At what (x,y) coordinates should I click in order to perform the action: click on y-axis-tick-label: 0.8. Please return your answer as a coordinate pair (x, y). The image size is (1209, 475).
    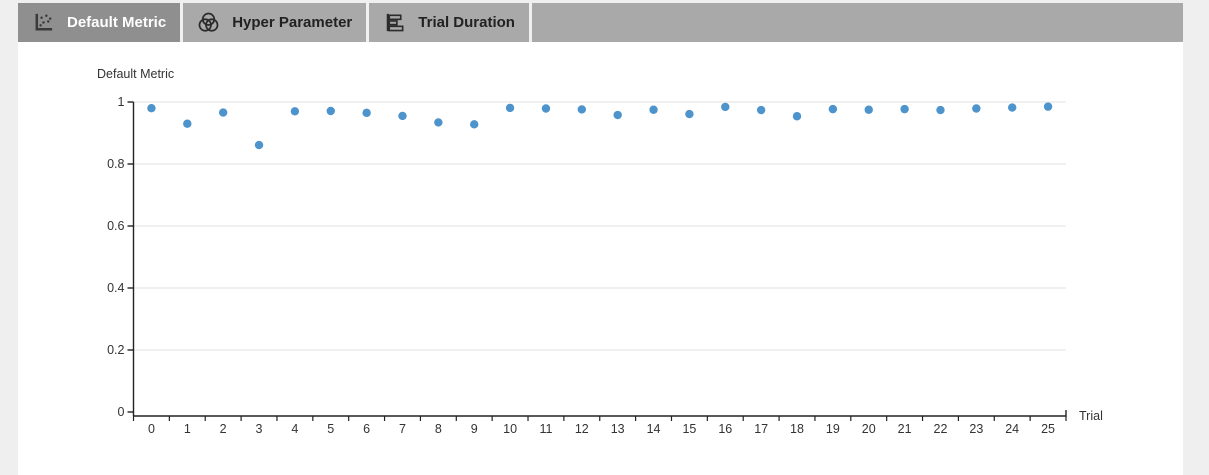
    Looking at the image, I should click on (115, 164).